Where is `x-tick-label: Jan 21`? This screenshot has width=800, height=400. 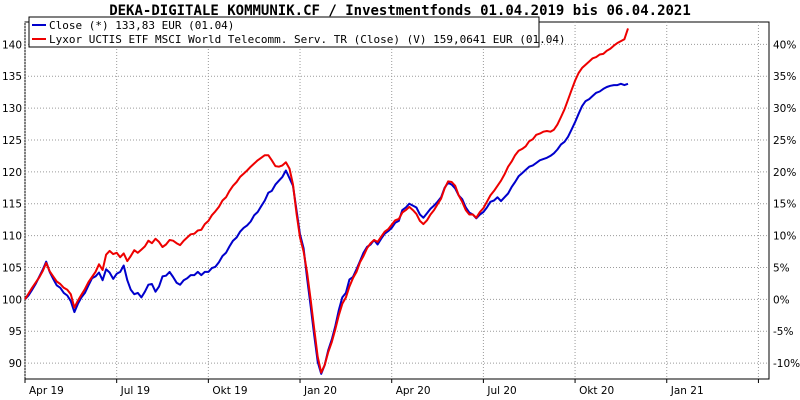
x-tick-label: Jan 21 is located at coordinates (687, 391).